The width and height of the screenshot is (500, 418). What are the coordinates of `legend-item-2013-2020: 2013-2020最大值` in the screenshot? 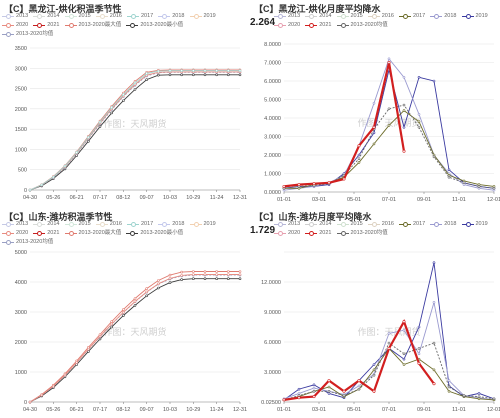 It's located at (92, 25).